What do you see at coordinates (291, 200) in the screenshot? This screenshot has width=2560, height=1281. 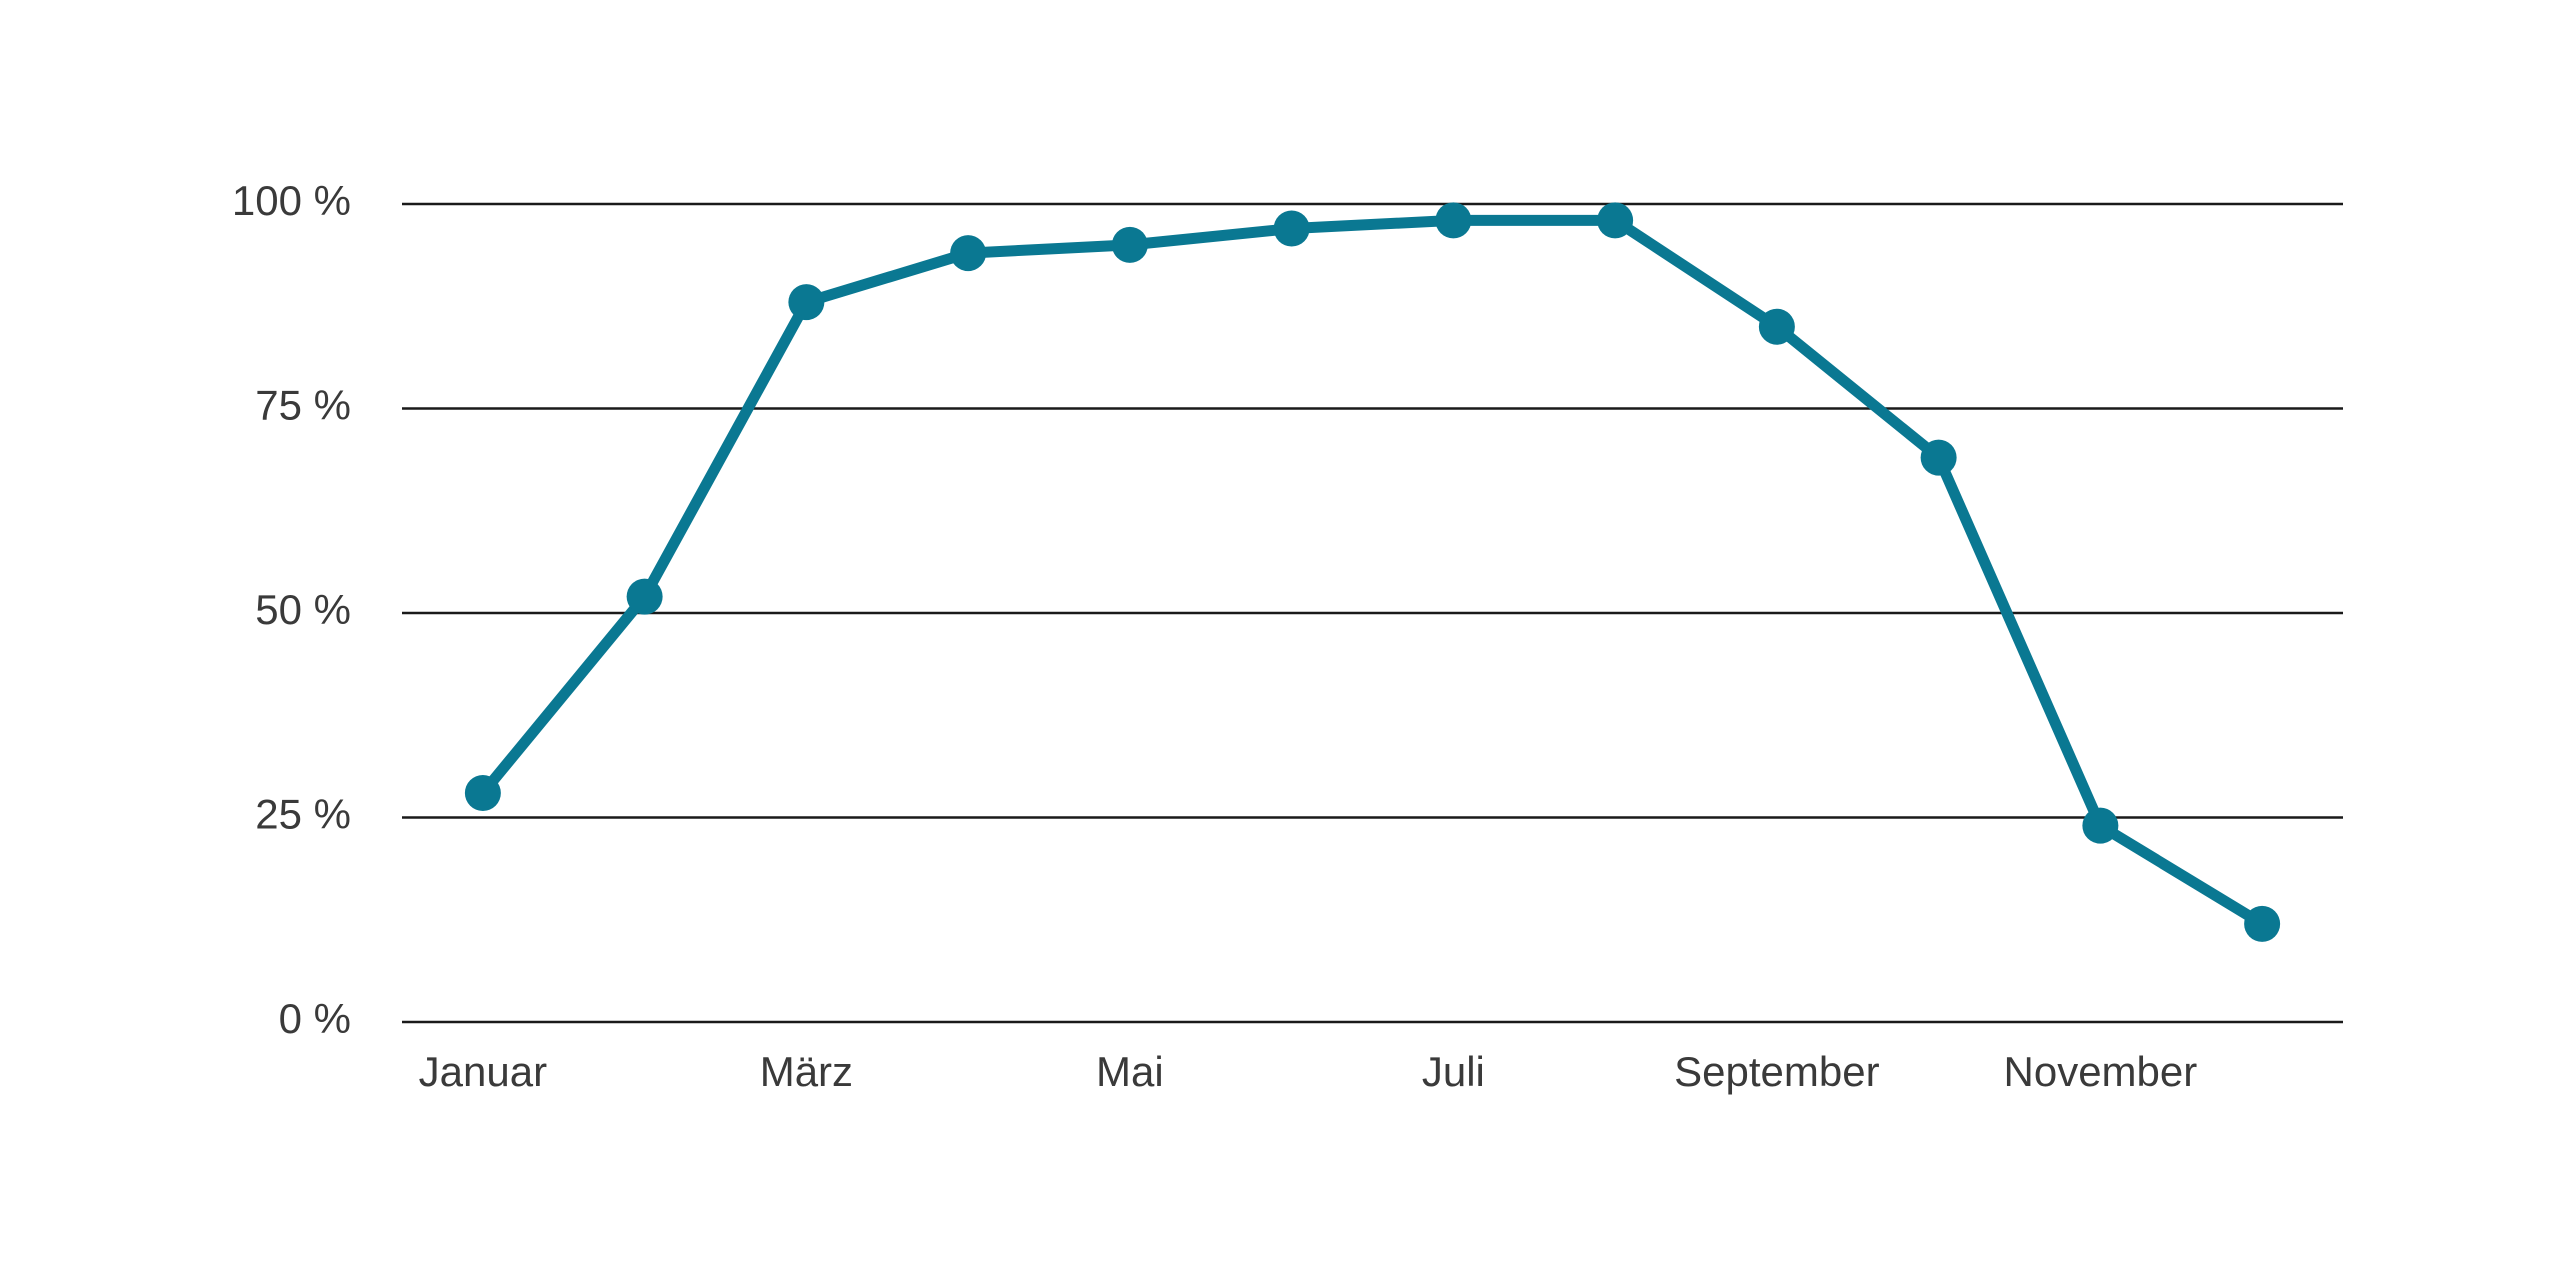 I see `y-tick-label: 100 %` at bounding box center [291, 200].